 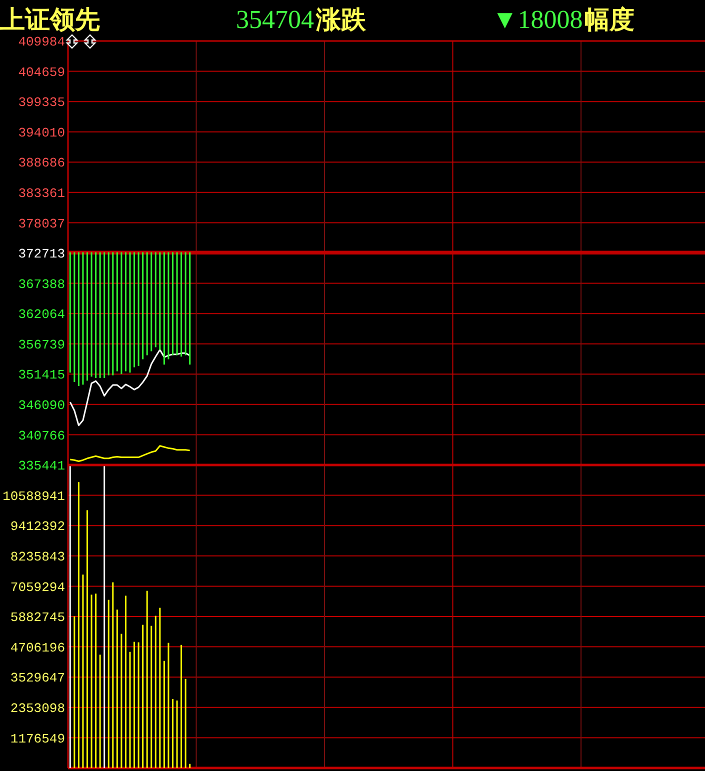 I want to click on chart-title: 上证领先, so click(x=50, y=20).